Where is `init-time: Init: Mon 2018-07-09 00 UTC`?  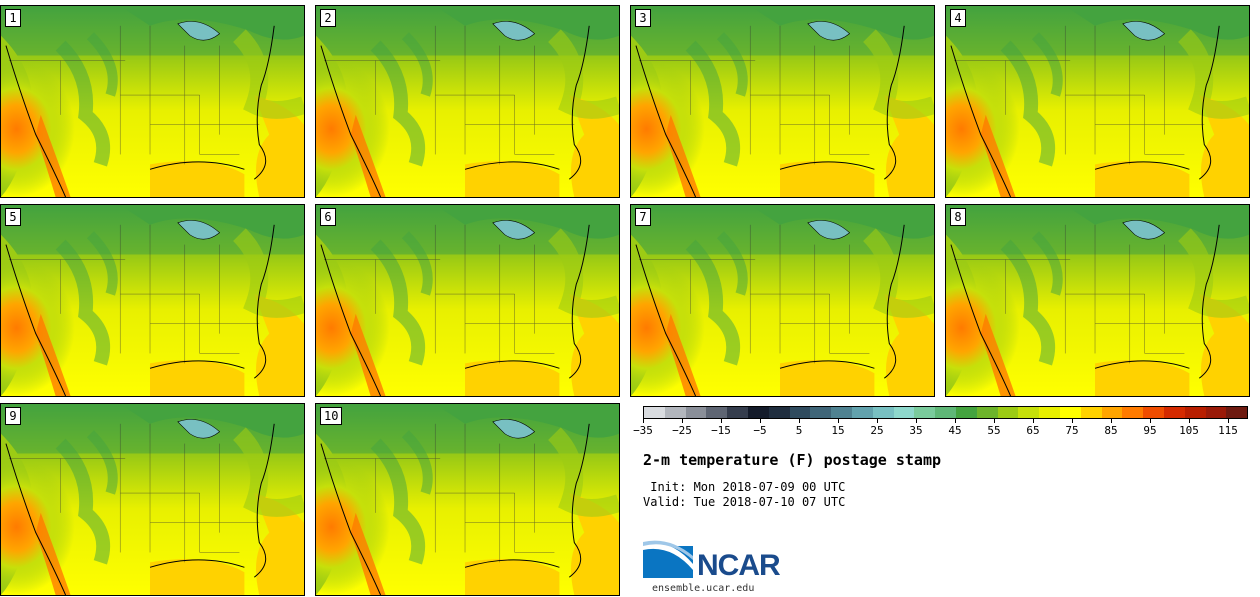 init-time: Init: Mon 2018-07-09 00 UTC is located at coordinates (744, 487).